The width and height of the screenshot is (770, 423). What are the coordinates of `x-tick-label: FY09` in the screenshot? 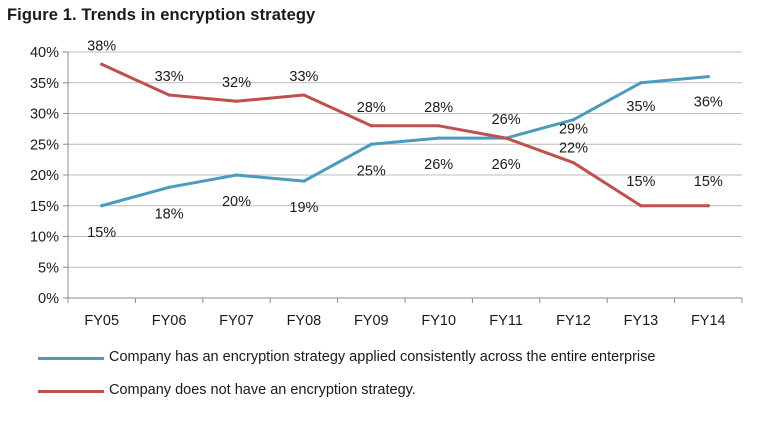 It's located at (371, 321).